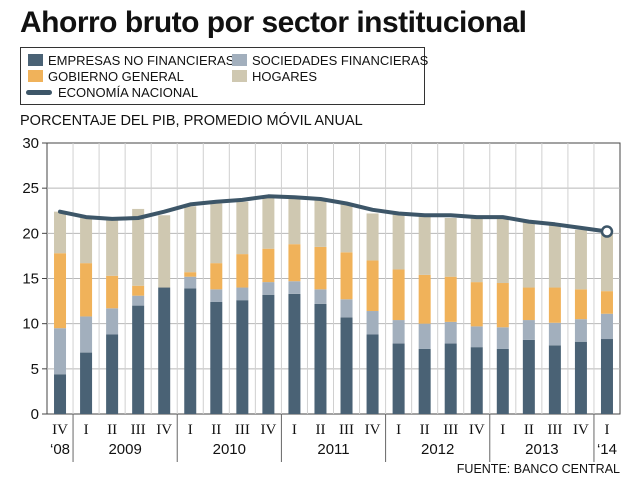  Describe the element at coordinates (30, 233) in the screenshot. I see `y-tick-label: 20` at that location.